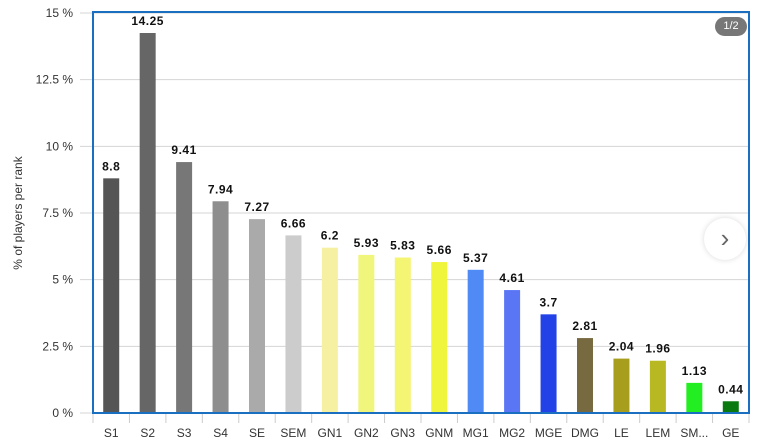 Image resolution: width=768 pixels, height=445 pixels. What do you see at coordinates (512, 433) in the screenshot?
I see `x-tick-label: MG2` at bounding box center [512, 433].